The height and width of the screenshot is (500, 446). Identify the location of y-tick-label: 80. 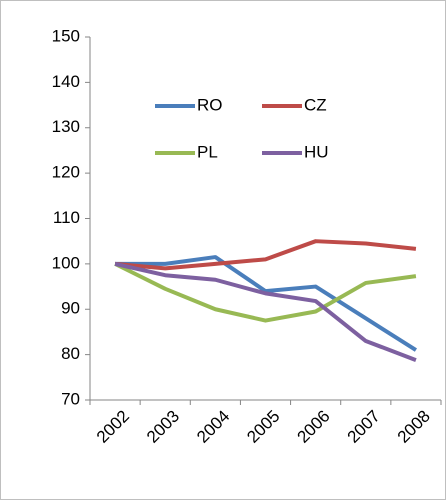
(70, 353).